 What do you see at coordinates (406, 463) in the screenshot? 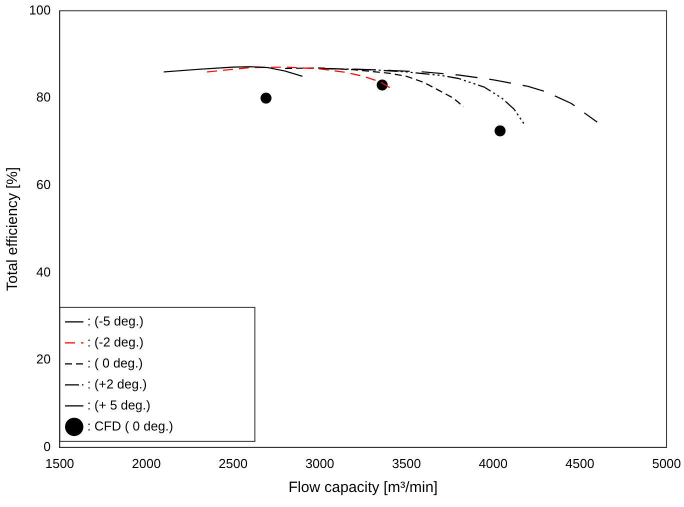
I see `x-tick-label: 3500` at bounding box center [406, 463].